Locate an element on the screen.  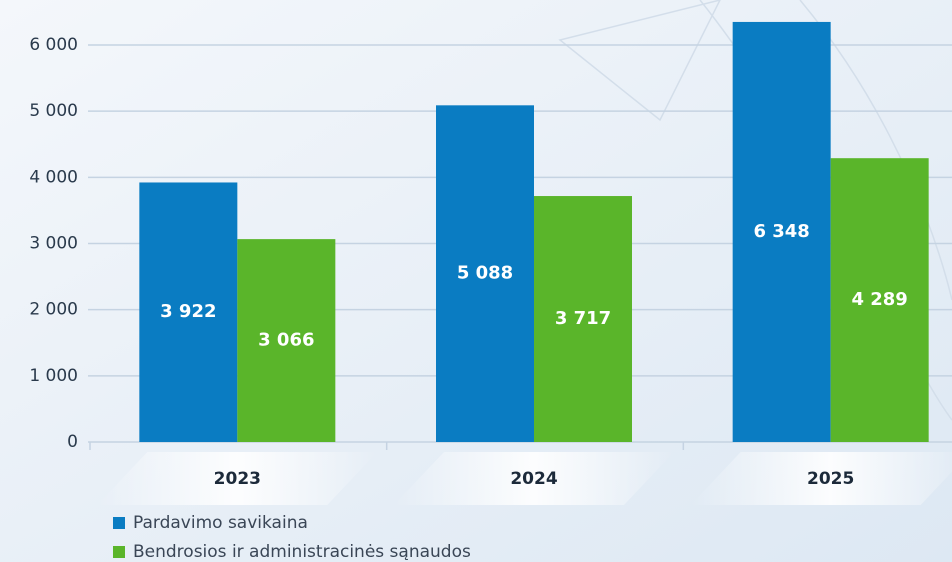
value-label: 3 066 is located at coordinates (286, 340).